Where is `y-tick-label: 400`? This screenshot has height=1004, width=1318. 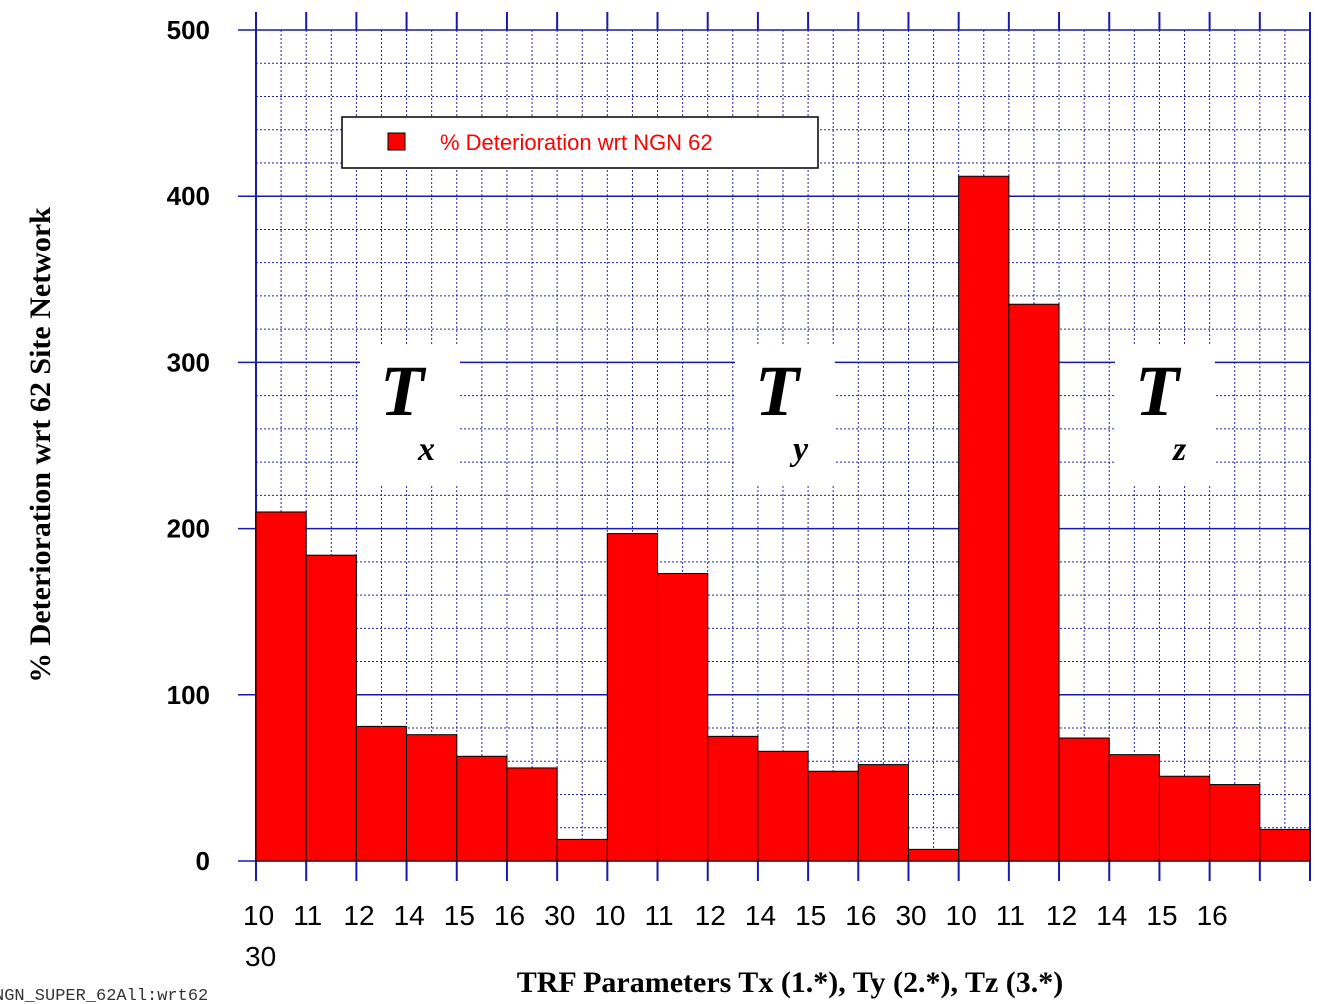
y-tick-label: 400 is located at coordinates (188, 196).